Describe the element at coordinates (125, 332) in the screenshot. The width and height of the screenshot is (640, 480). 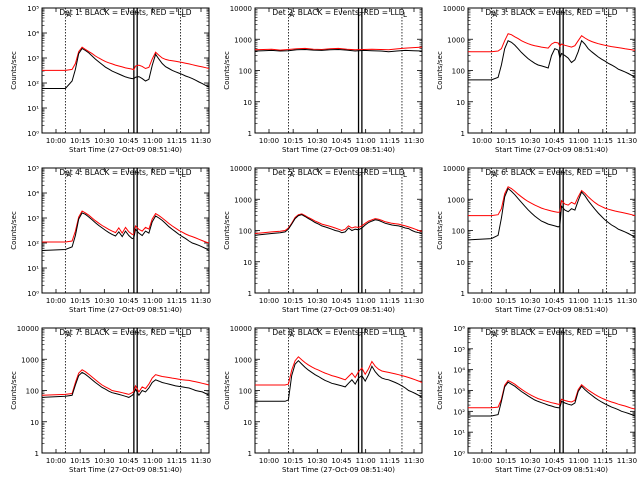
I see `chart-title: Det 7: BLACK = Events, RED = LLD` at that location.